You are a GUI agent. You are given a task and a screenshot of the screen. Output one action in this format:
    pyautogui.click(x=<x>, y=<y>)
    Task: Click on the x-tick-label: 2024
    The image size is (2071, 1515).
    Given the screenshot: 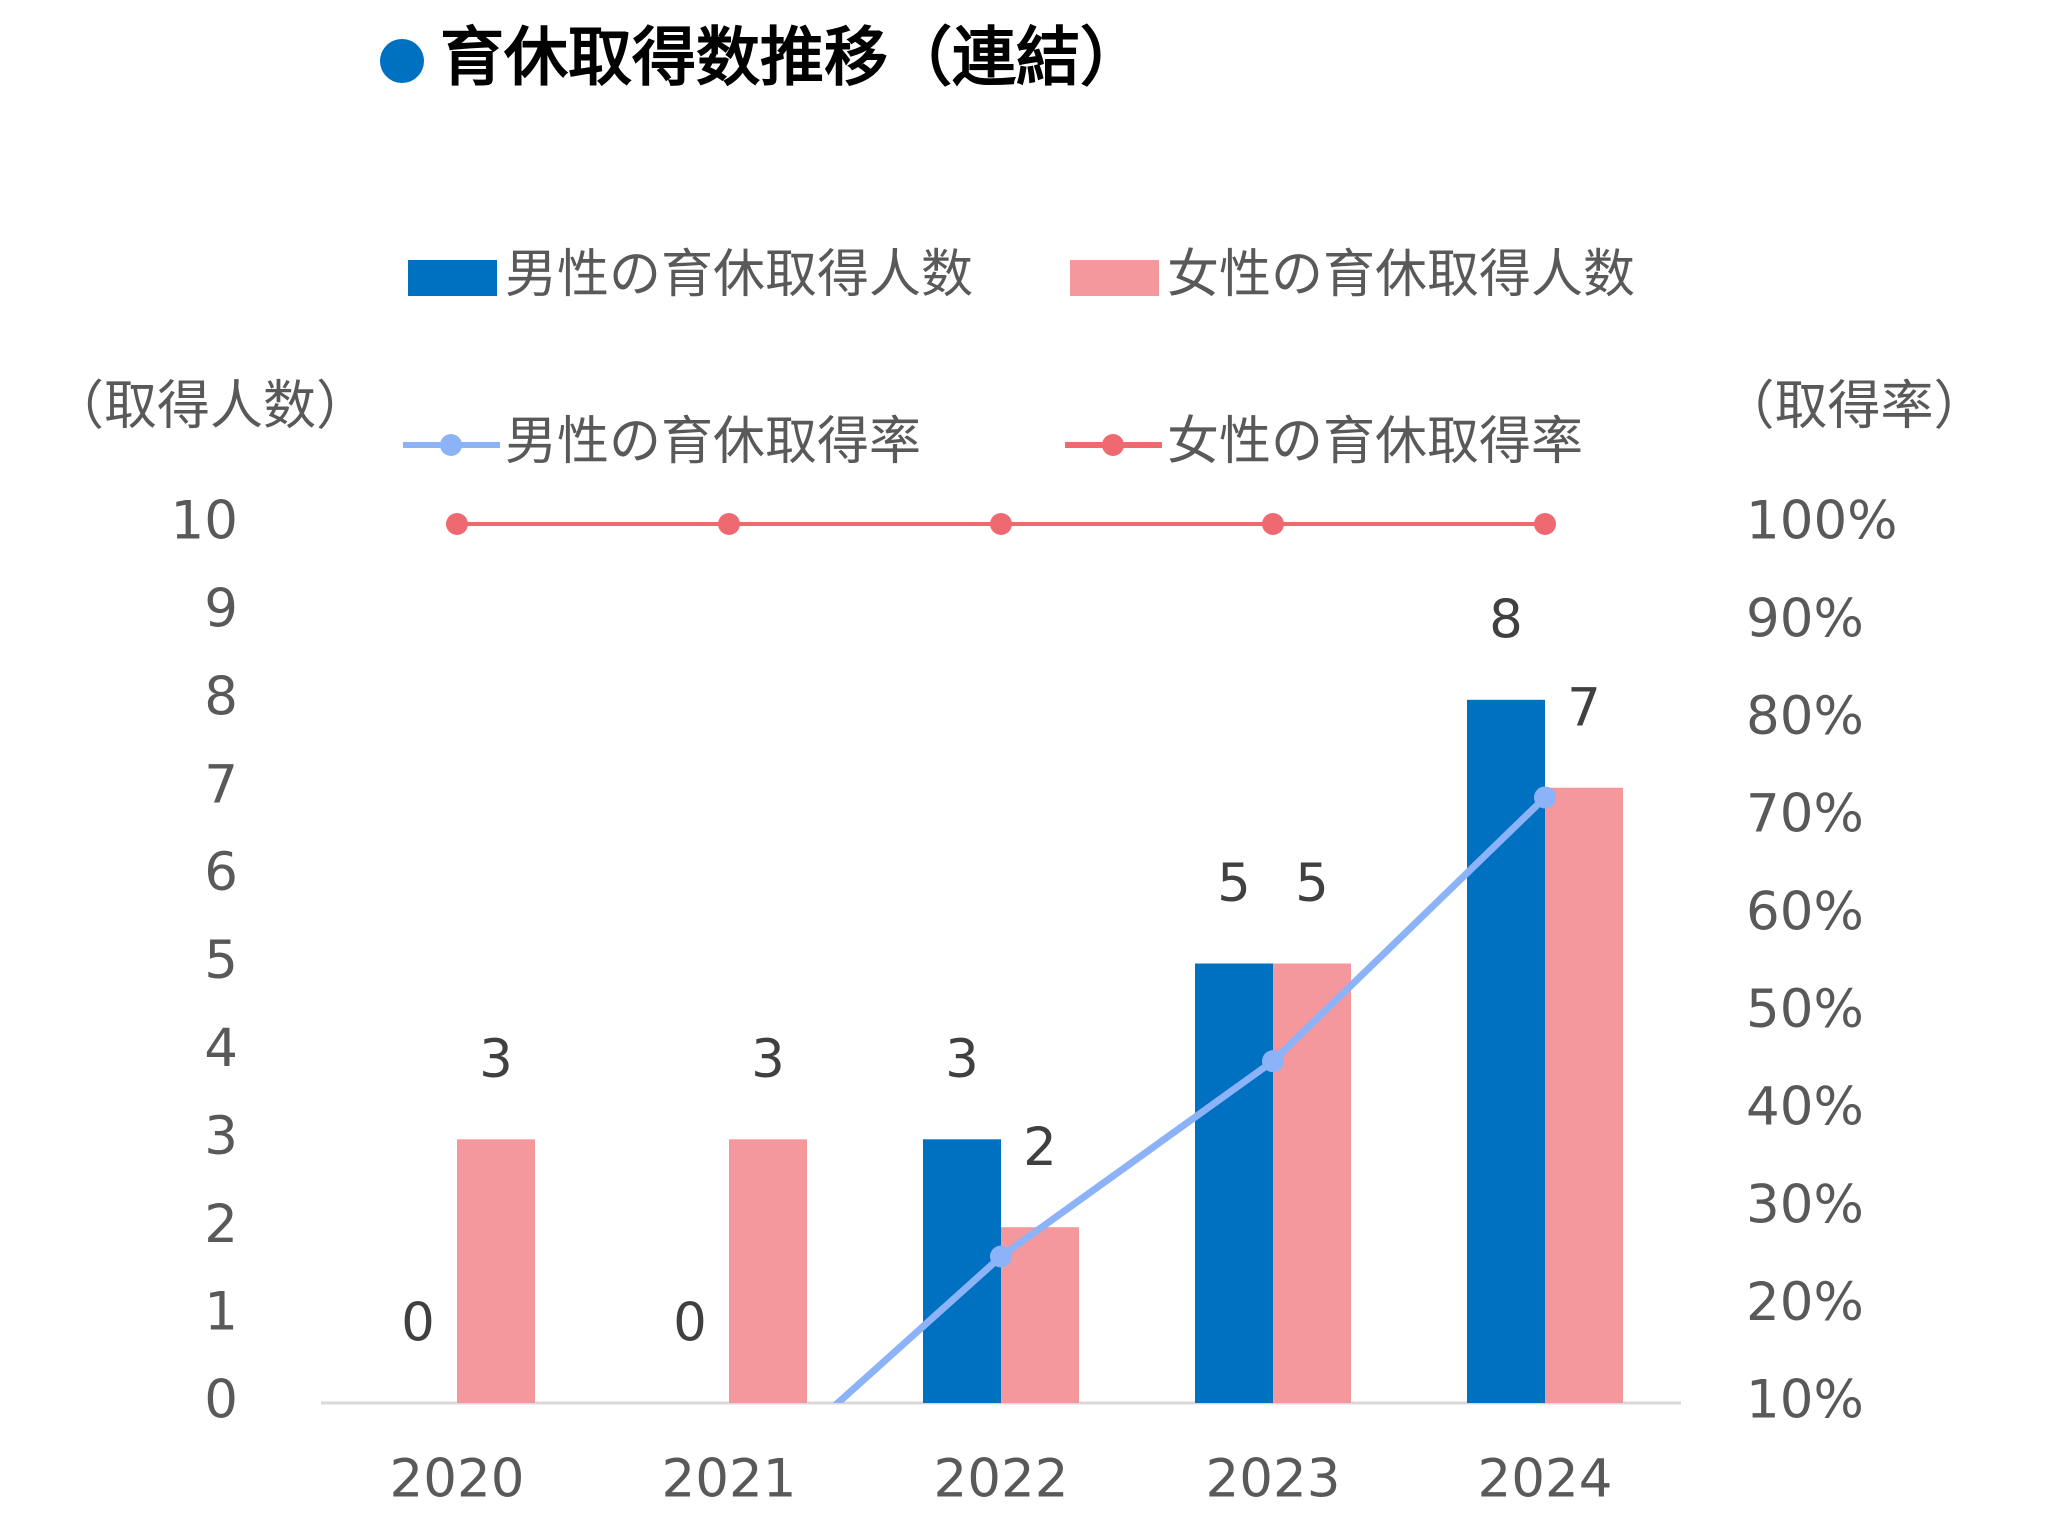 What is the action you would take?
    pyautogui.click(x=1545, y=1479)
    